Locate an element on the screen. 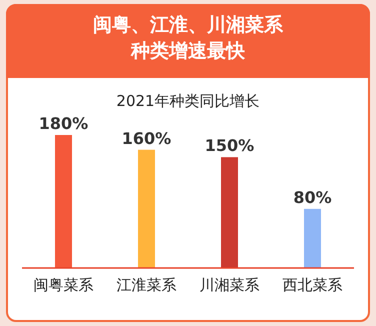  data-label: 150% is located at coordinates (229, 146).